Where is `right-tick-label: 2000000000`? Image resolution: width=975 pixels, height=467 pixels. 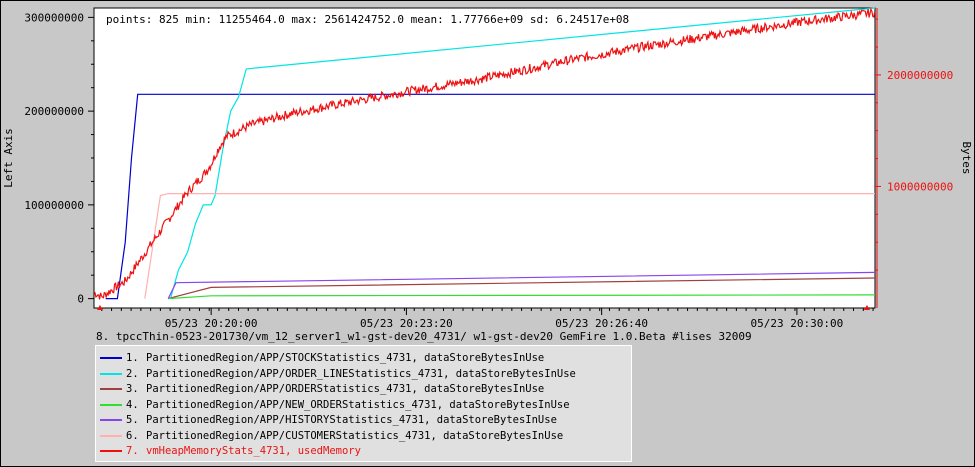 right-tick-label: 2000000000 is located at coordinates (920, 75).